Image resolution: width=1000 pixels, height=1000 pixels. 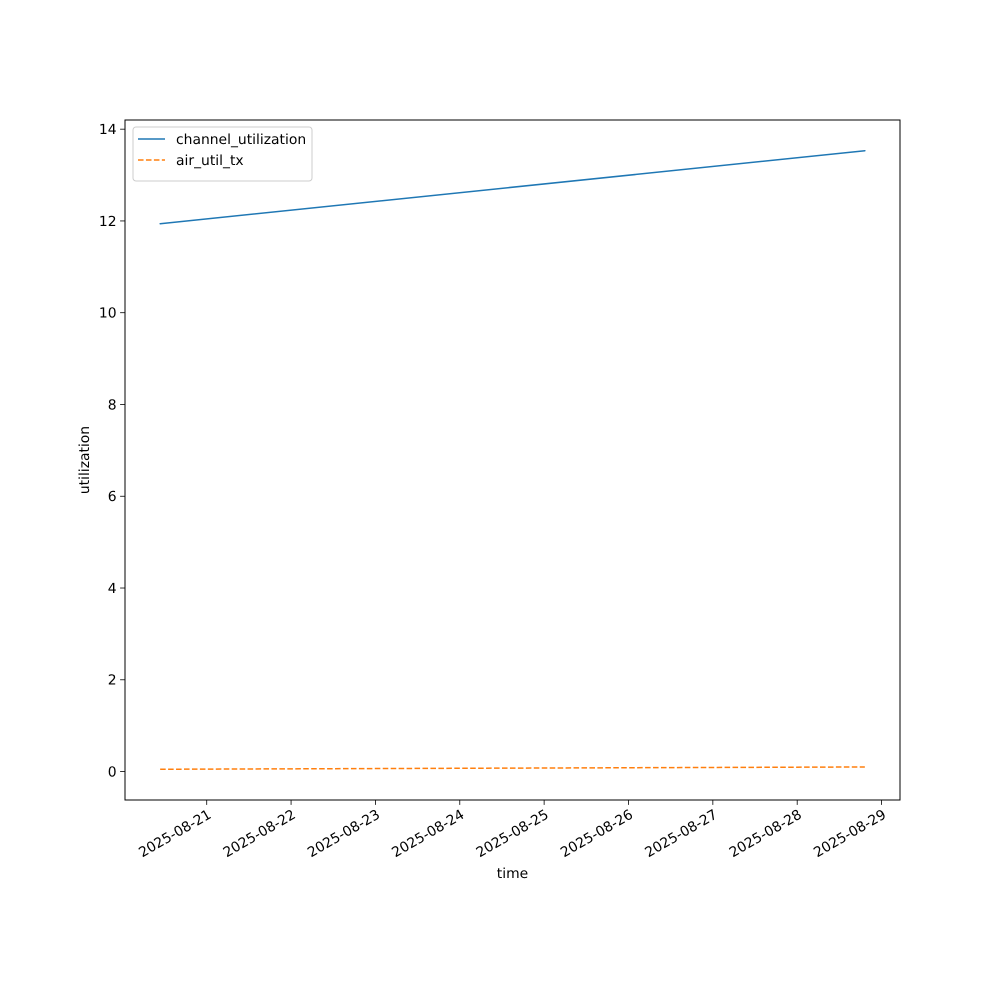 What do you see at coordinates (112, 497) in the screenshot?
I see `y-tick-label: 6` at bounding box center [112, 497].